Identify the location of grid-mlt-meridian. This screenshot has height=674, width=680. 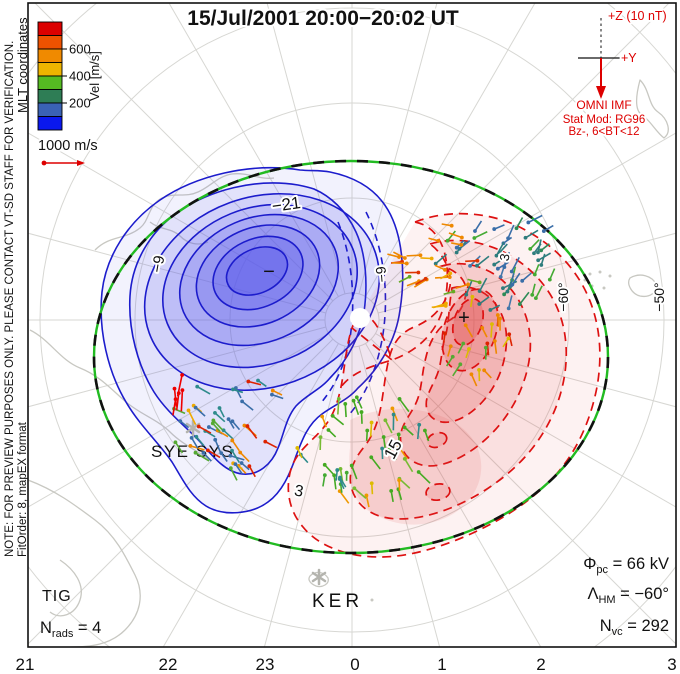
(525, 420).